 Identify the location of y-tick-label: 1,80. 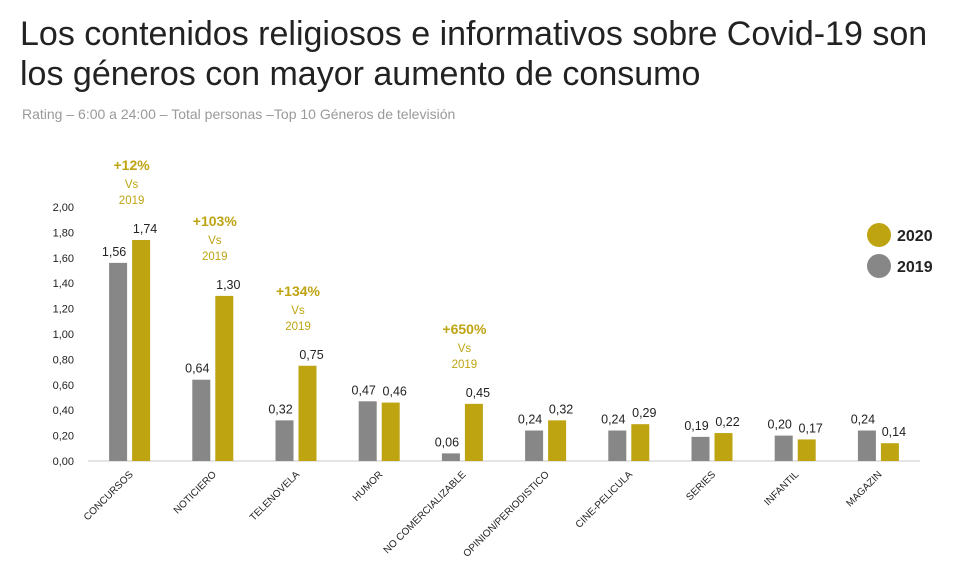
(63, 233).